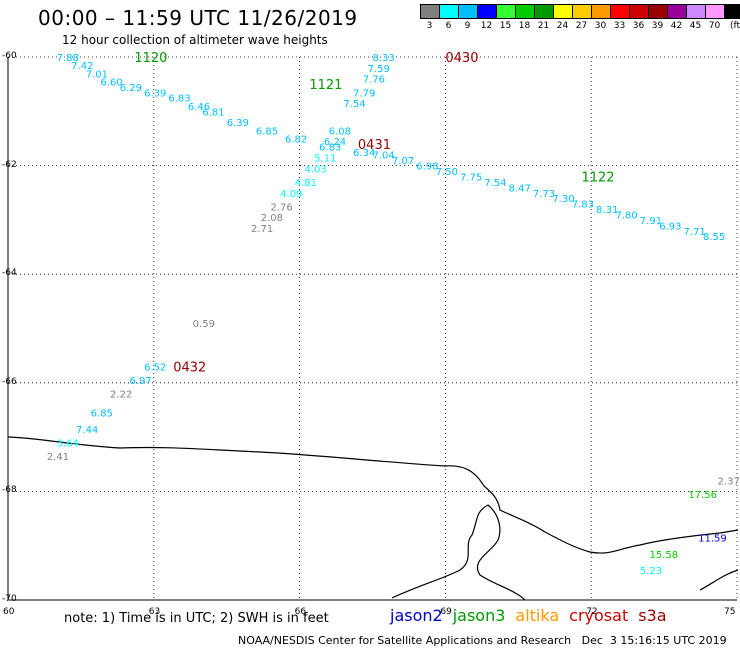 Image resolution: width=740 pixels, height=650 pixels. What do you see at coordinates (563, 199) in the screenshot?
I see `wave-height-value: 7.30` at bounding box center [563, 199].